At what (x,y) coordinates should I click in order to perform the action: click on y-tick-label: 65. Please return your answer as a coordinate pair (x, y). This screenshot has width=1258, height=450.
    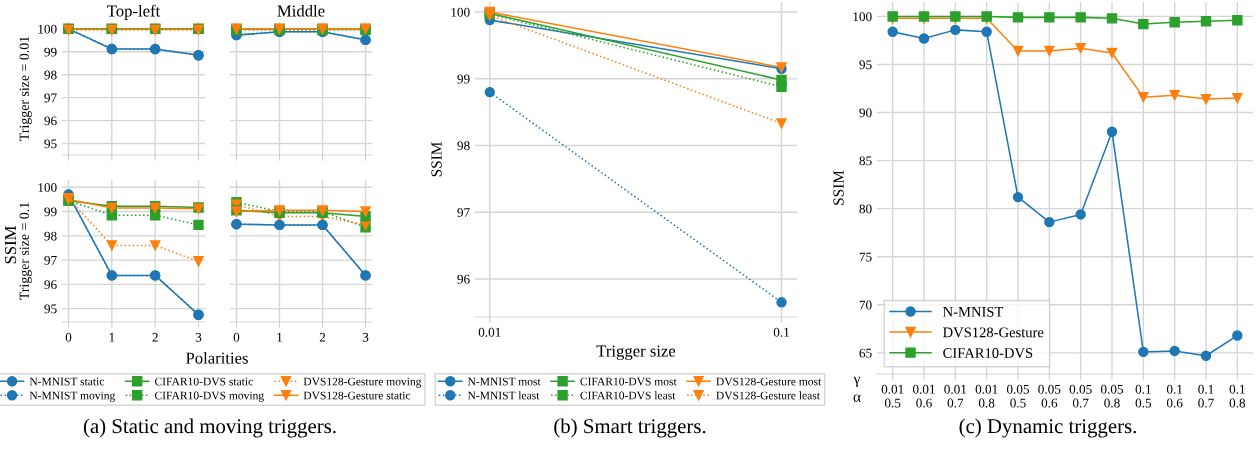
    Looking at the image, I should click on (865, 353).